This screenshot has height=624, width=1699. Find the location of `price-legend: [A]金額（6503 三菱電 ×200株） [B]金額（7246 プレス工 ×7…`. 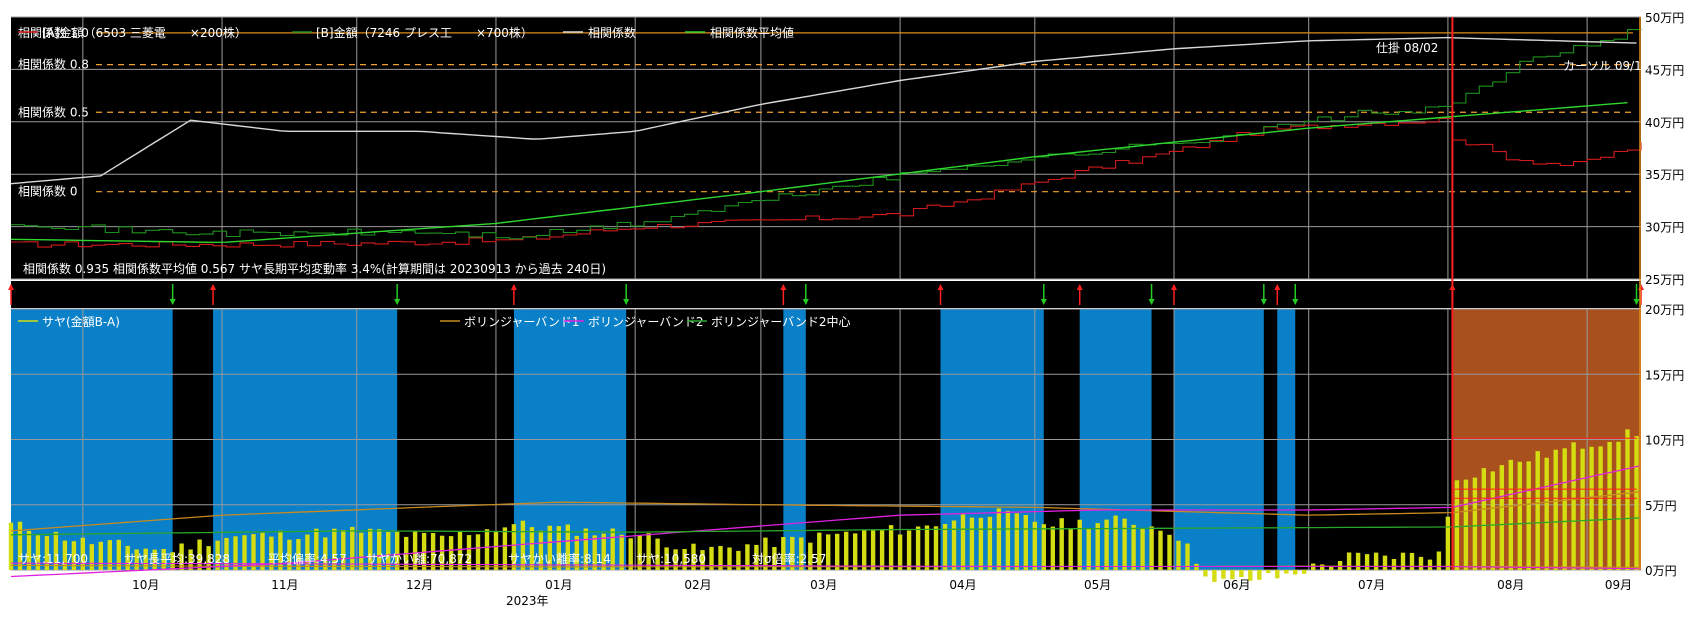

price-legend: [A]金額（6503 三菱電 ×200株） [B]金額（7246 プレス工 ×7… is located at coordinates (406, 32).